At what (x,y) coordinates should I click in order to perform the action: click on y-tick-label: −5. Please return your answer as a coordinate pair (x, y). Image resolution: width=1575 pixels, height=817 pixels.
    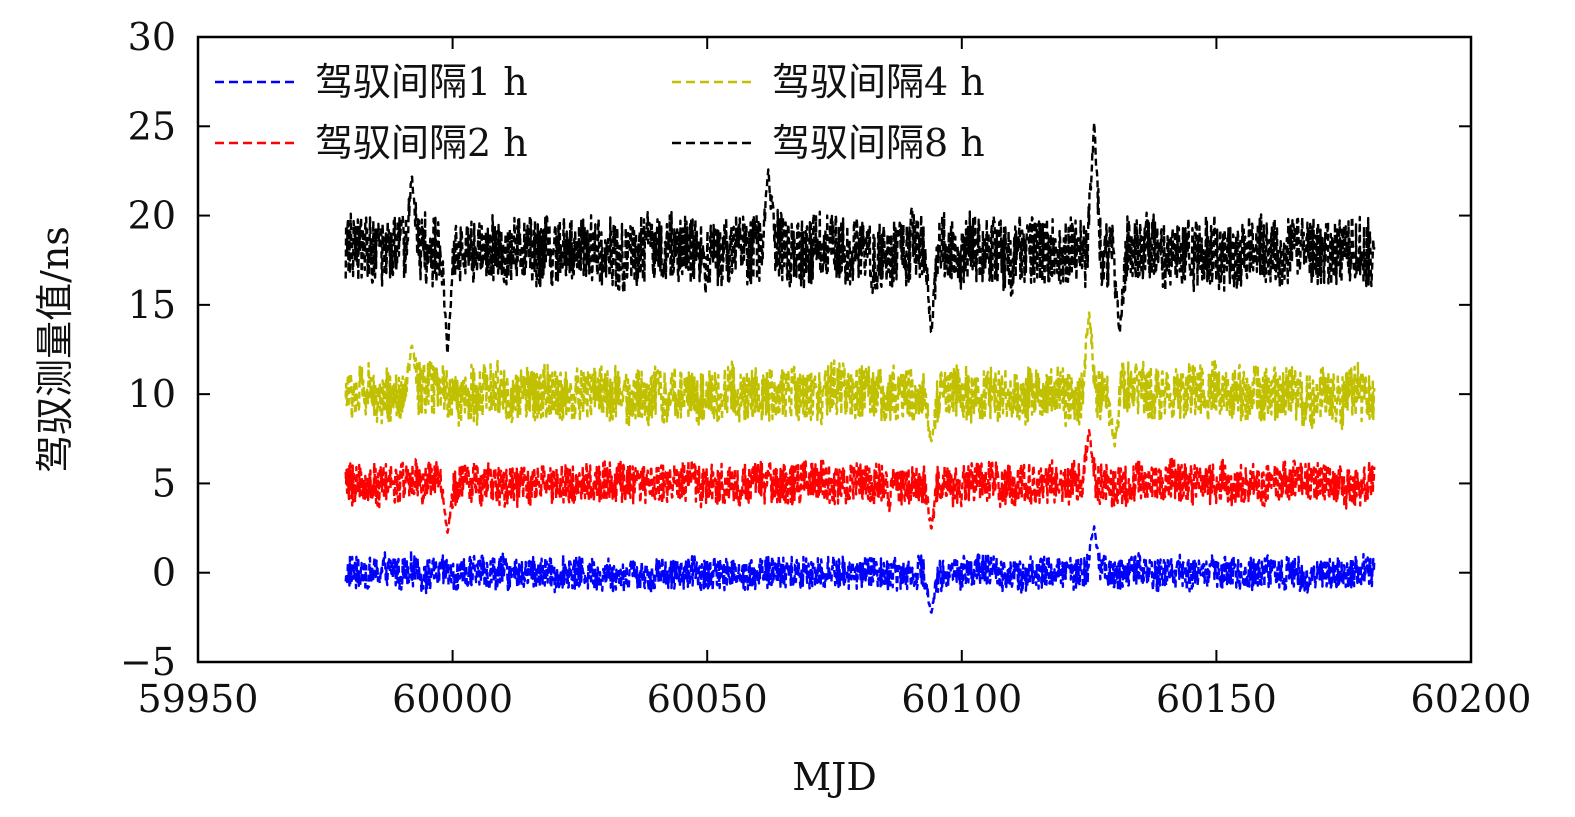
    Looking at the image, I should click on (148, 662).